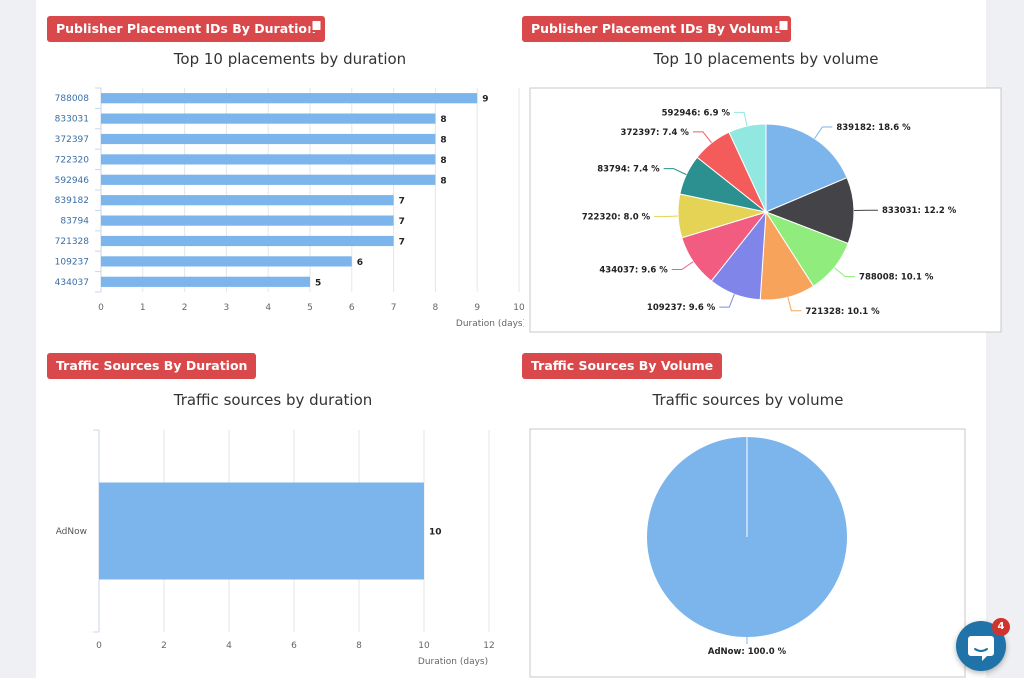  What do you see at coordinates (74, 222) in the screenshot?
I see `category-label: 83794` at bounding box center [74, 222].